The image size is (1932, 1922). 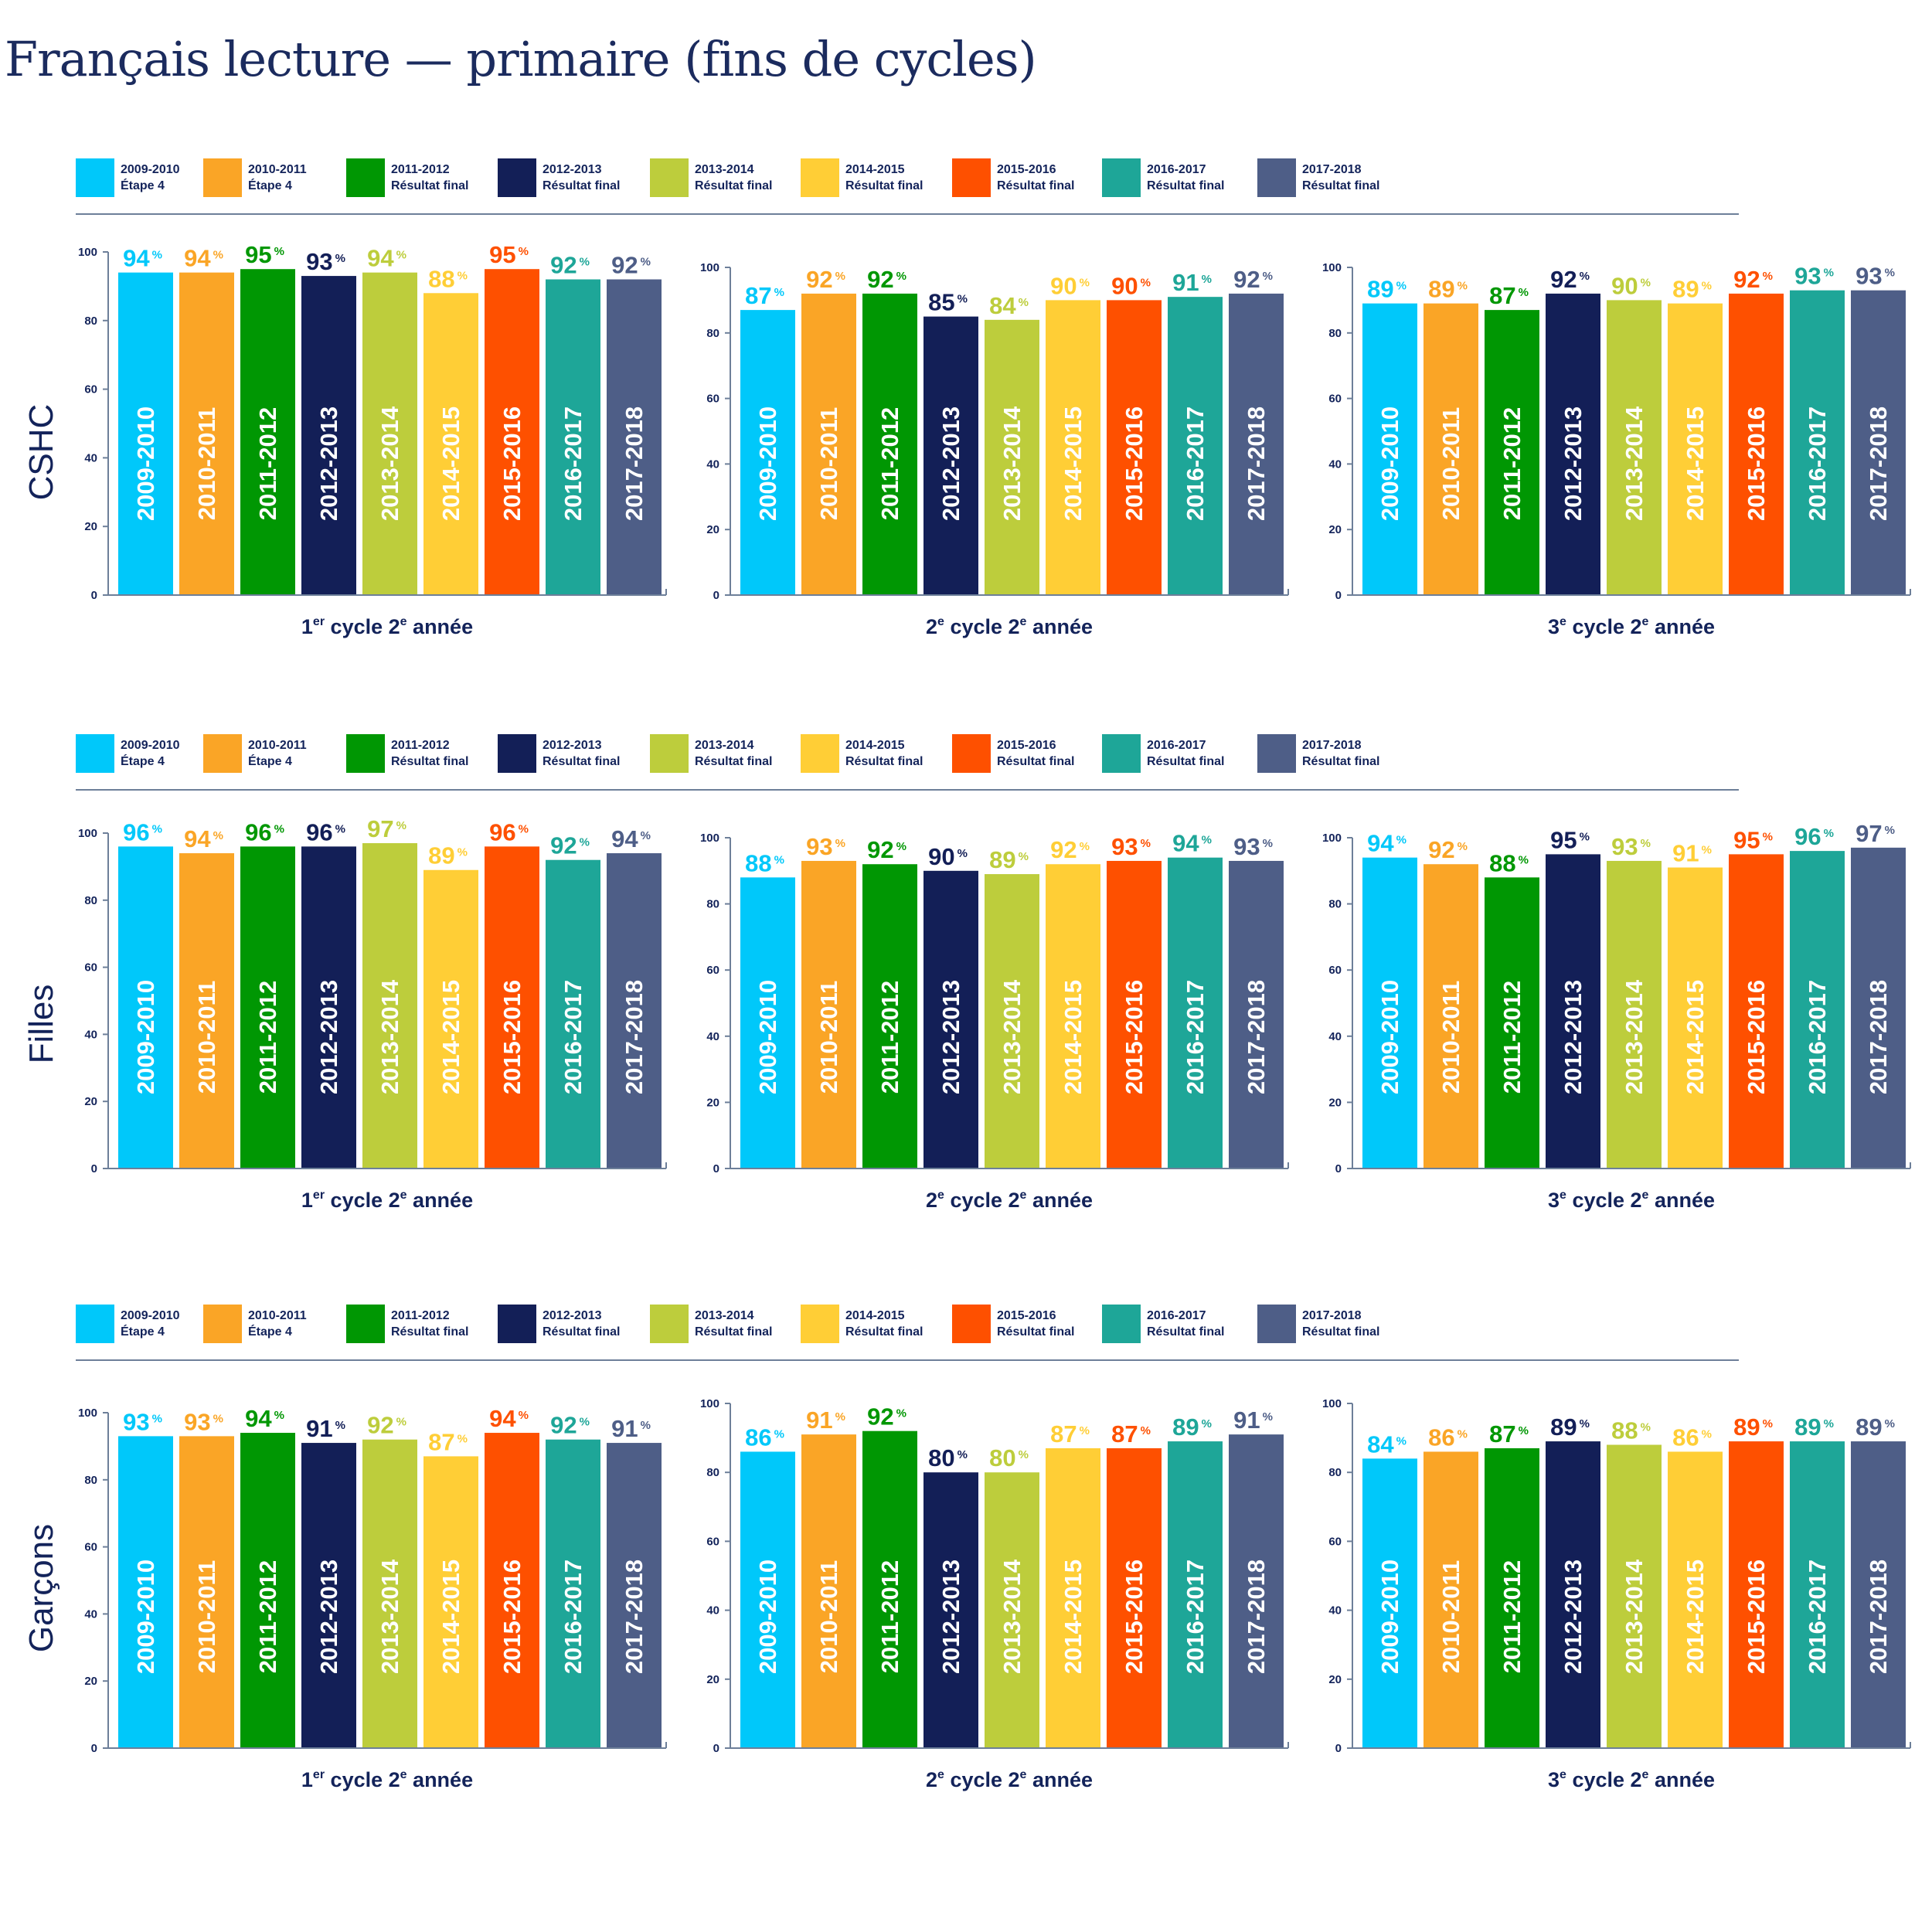 What do you see at coordinates (1027, 170) in the screenshot?
I see `legend-year: 2015-2016` at bounding box center [1027, 170].